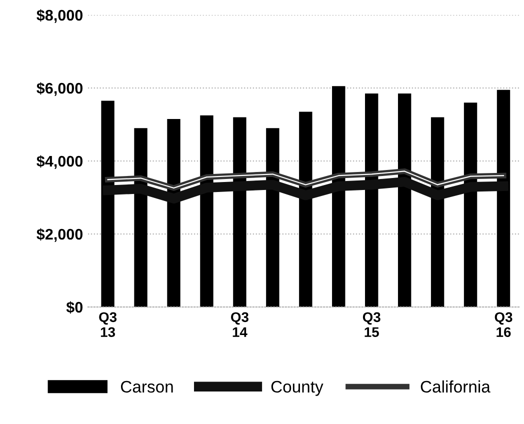  Describe the element at coordinates (59, 235) in the screenshot. I see `y-tick-label: $2,000` at that location.